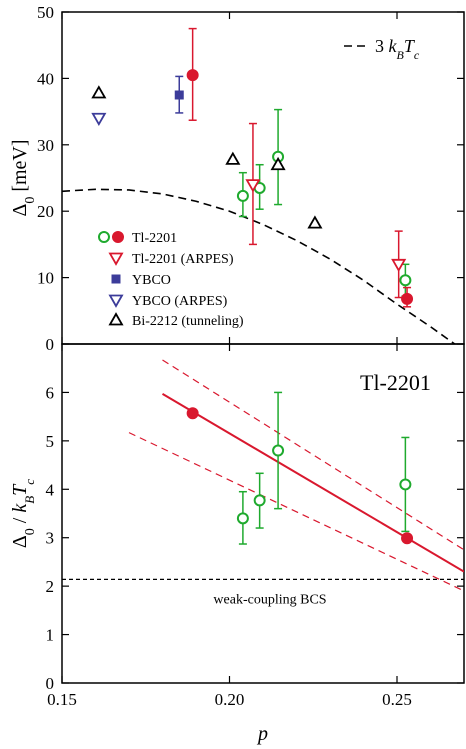 The width and height of the screenshot is (466, 749). What do you see at coordinates (20, 508) in the screenshot?
I see `bottom-y-label-k: k` at bounding box center [20, 508].